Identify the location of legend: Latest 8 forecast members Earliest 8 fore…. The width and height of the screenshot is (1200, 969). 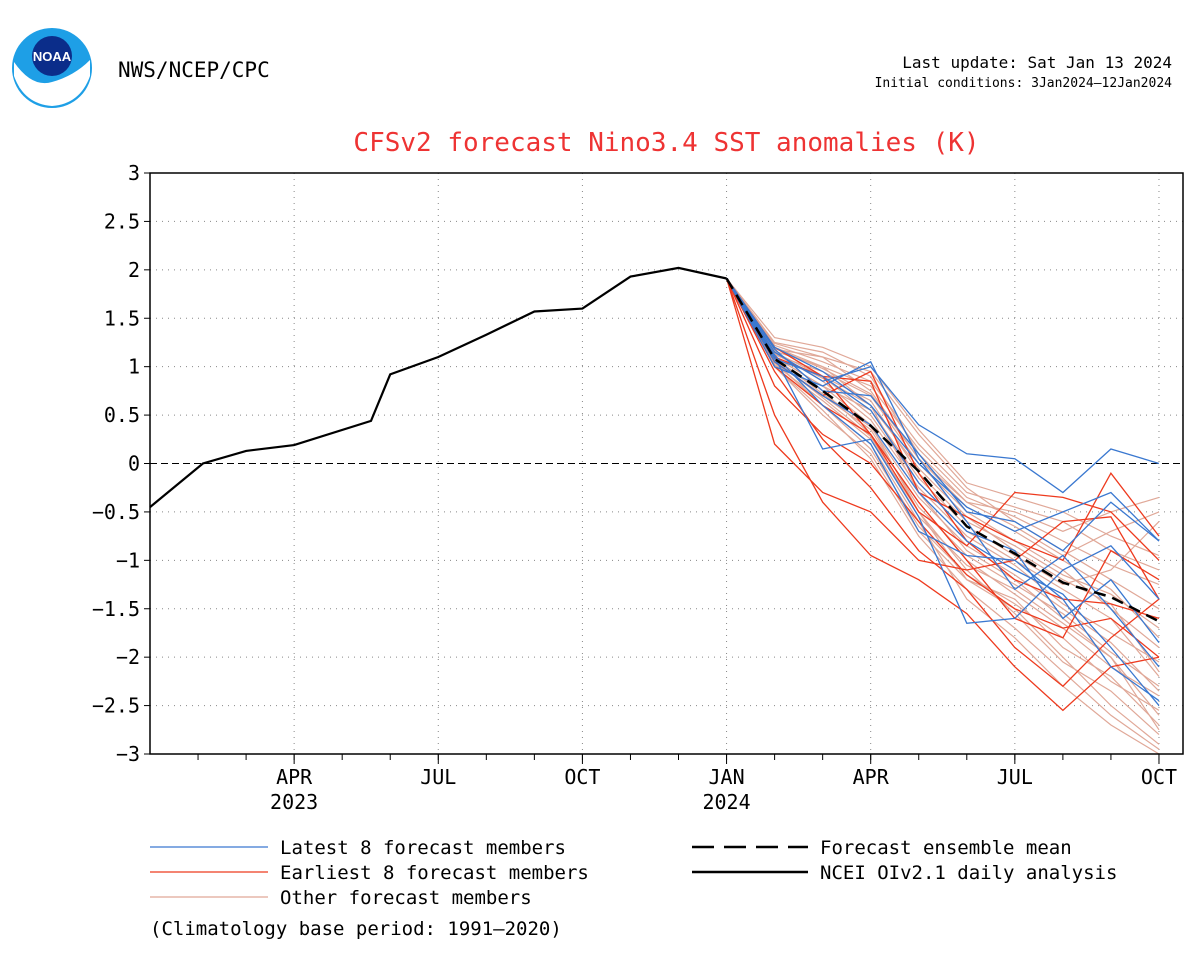
(633, 873).